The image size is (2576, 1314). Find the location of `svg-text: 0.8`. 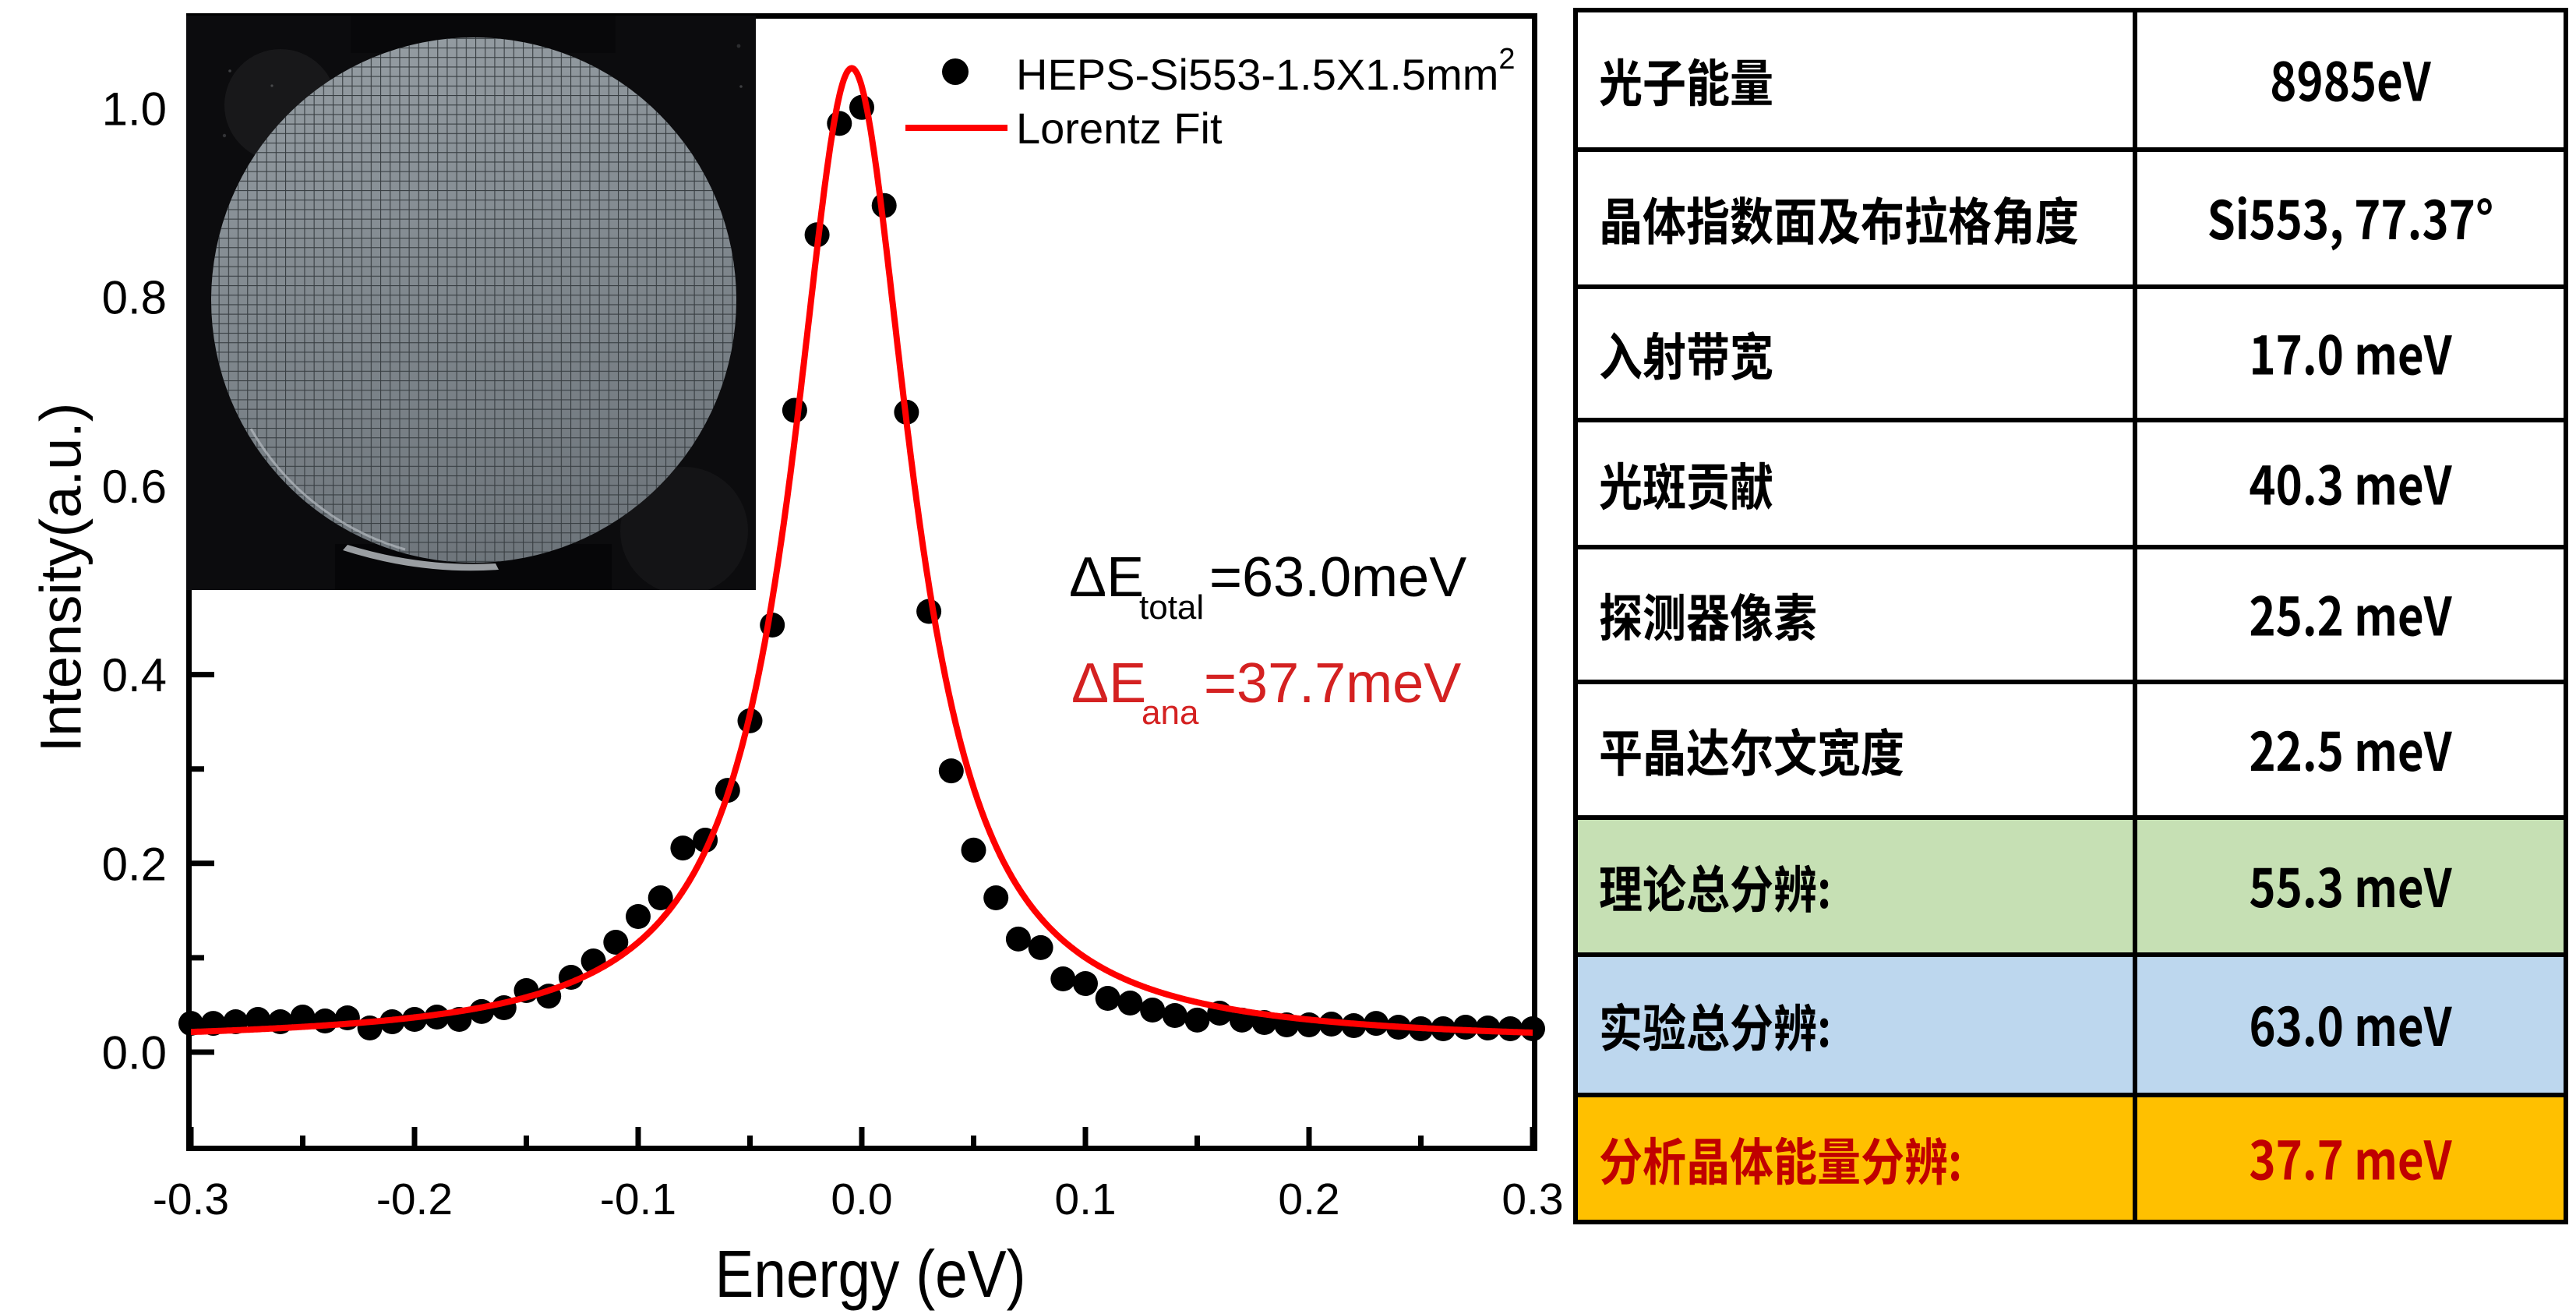

svg-text: 0.8 is located at coordinates (134, 298).